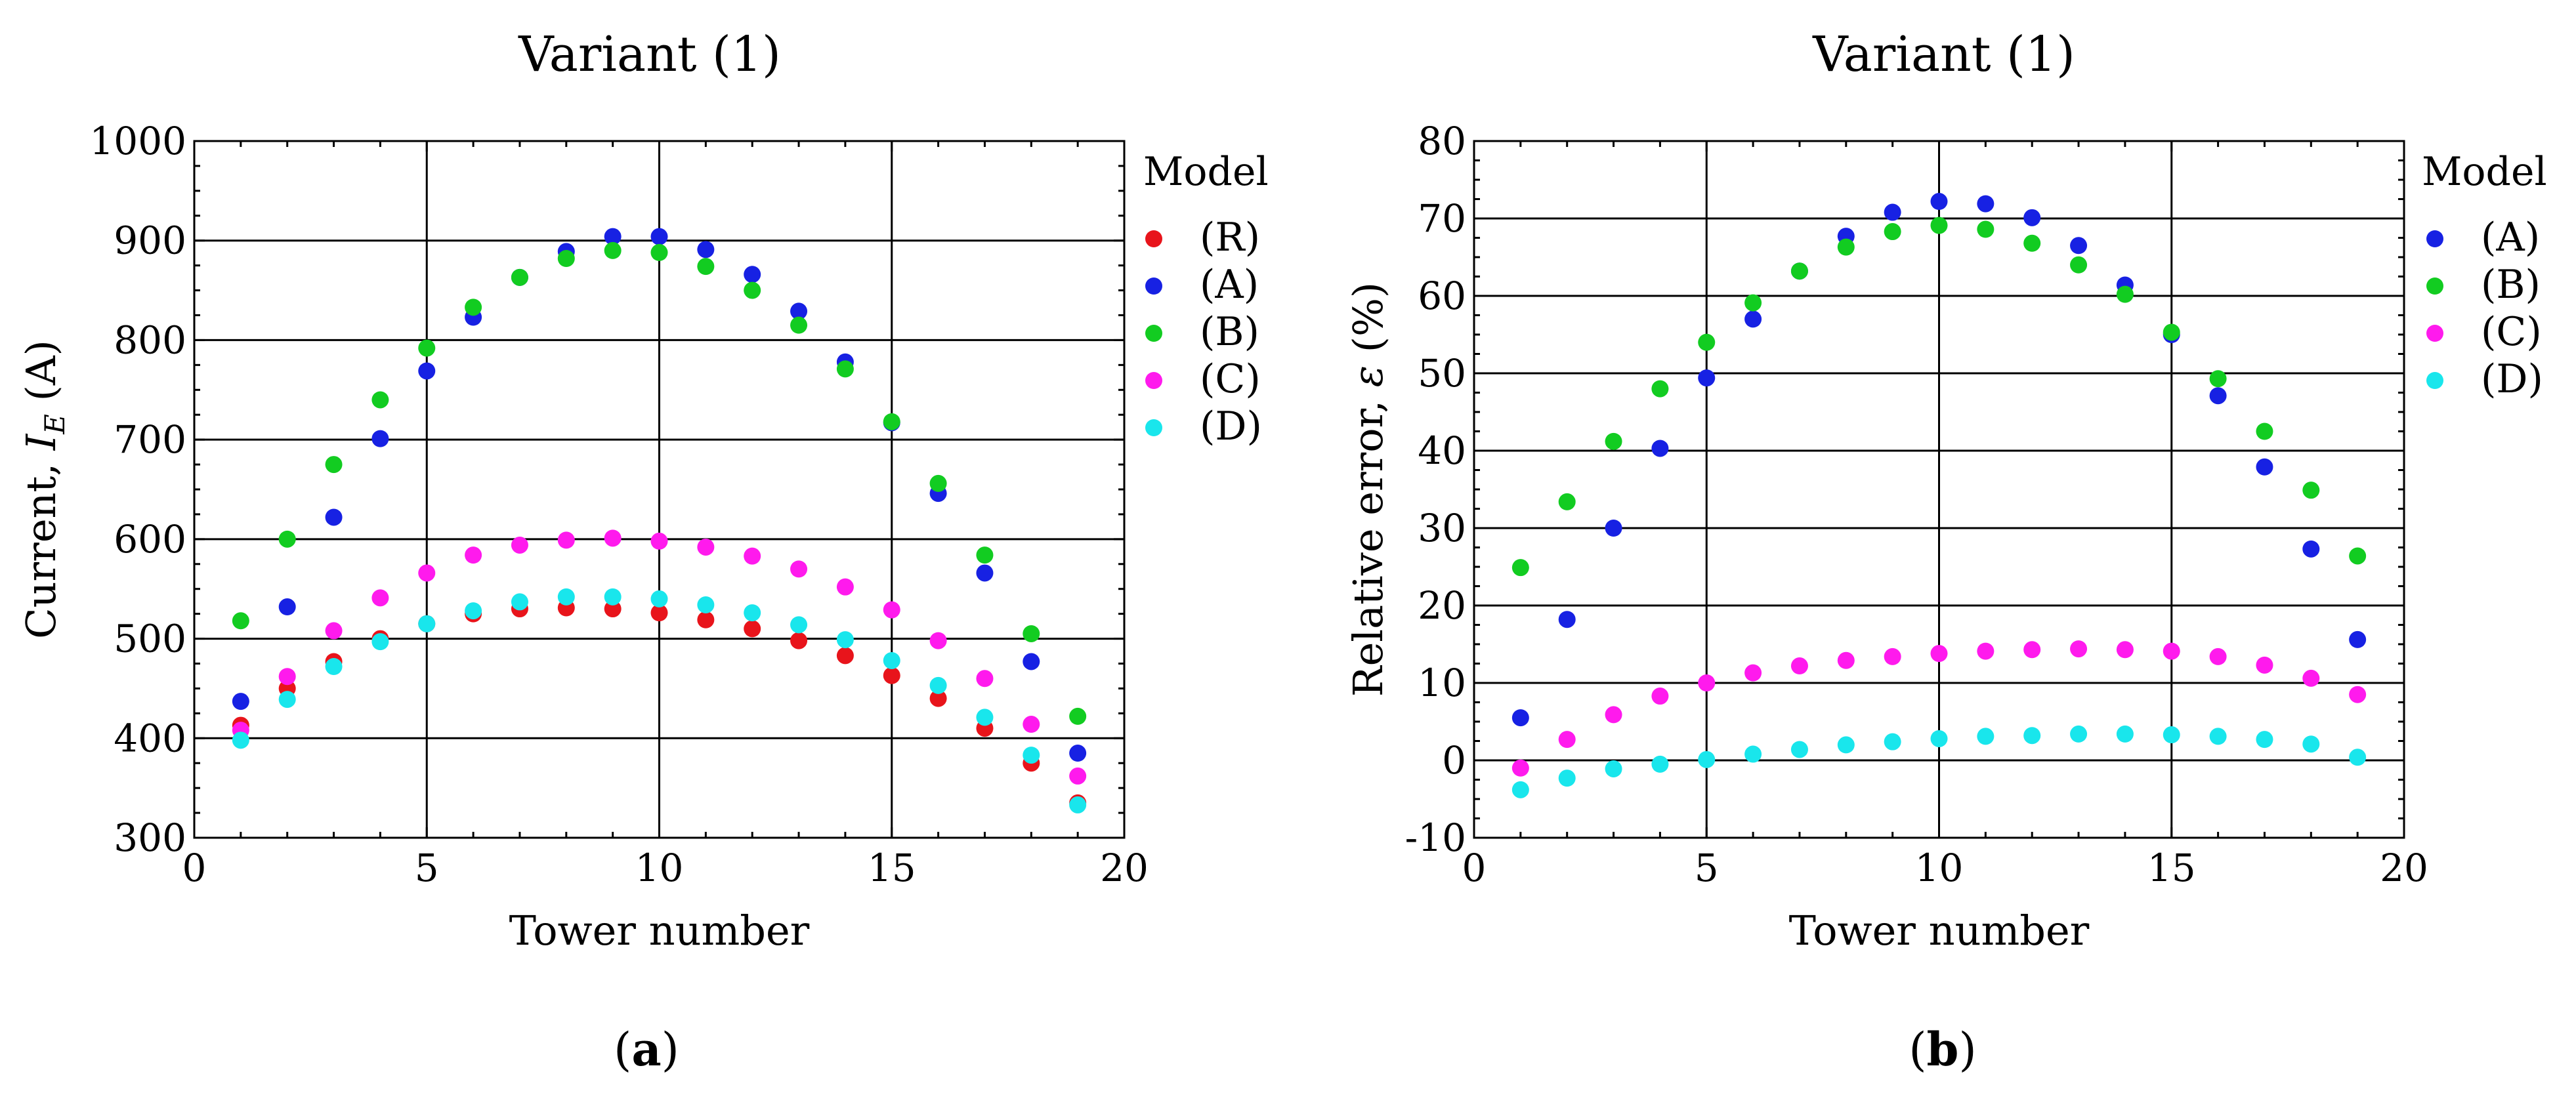 This screenshot has width=2576, height=1110. What do you see at coordinates (150, 539) in the screenshot?
I see `y-tick-label: 600` at bounding box center [150, 539].